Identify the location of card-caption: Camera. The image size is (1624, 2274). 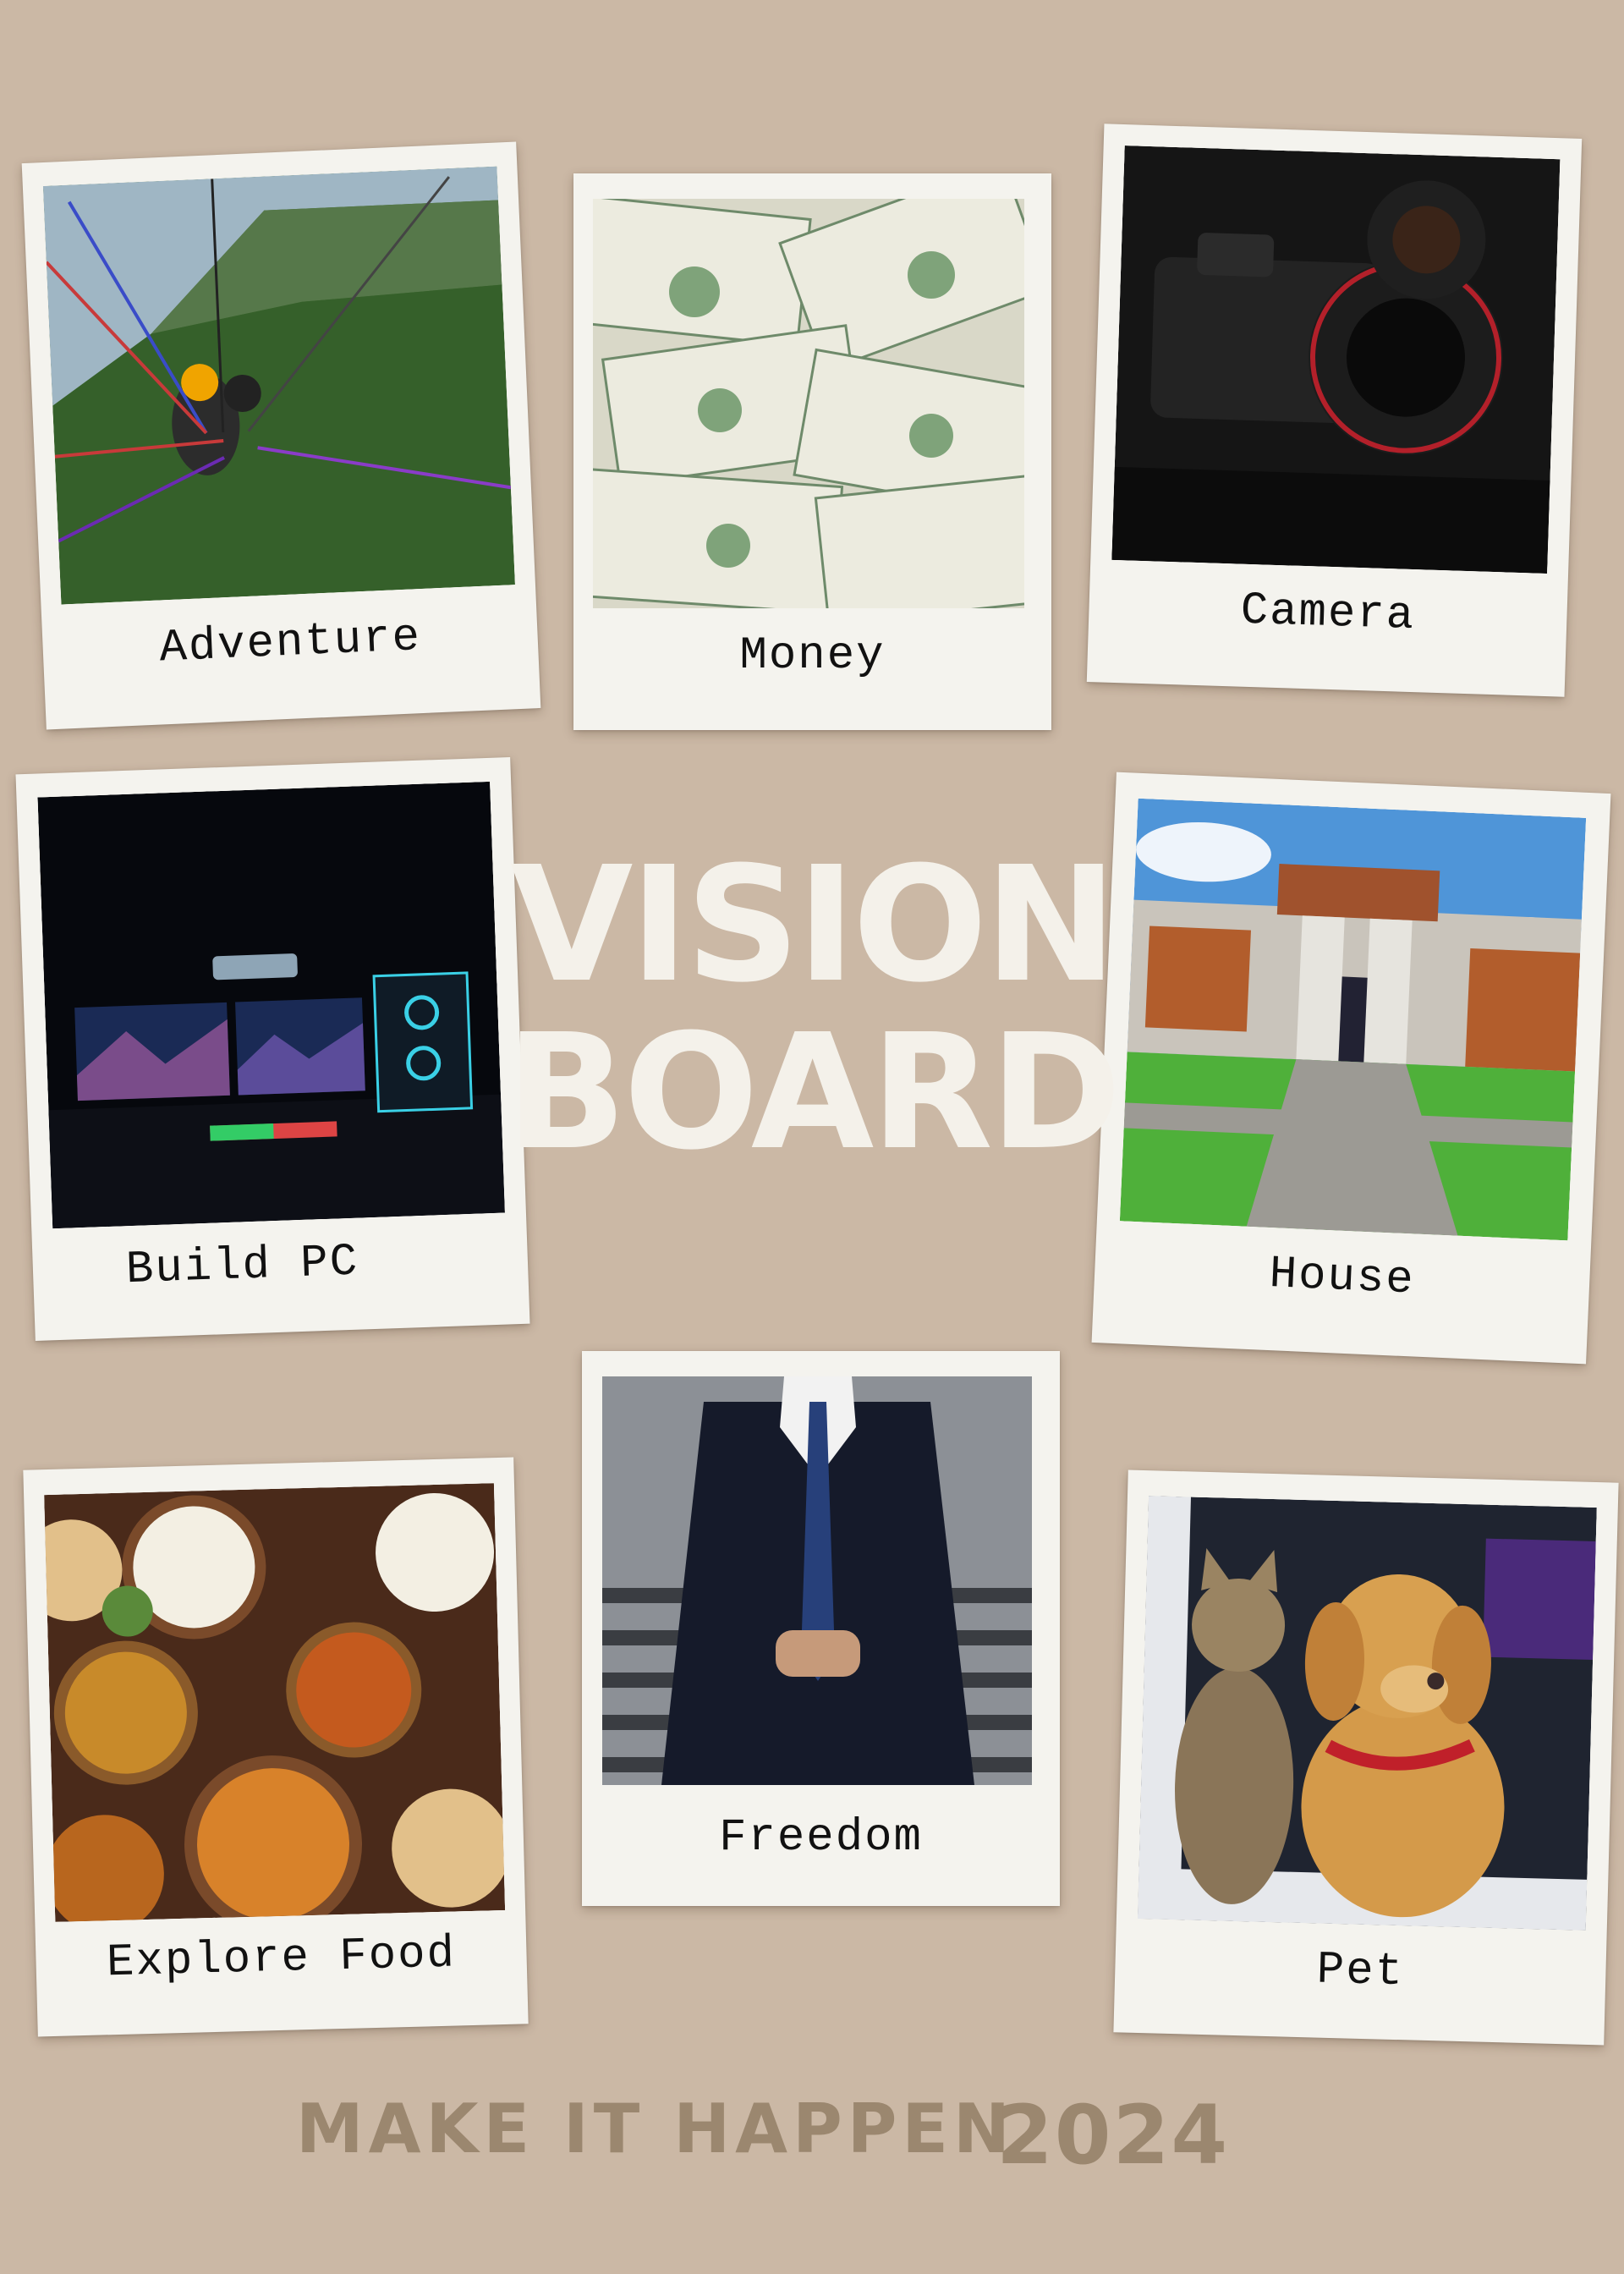
(1328, 614).